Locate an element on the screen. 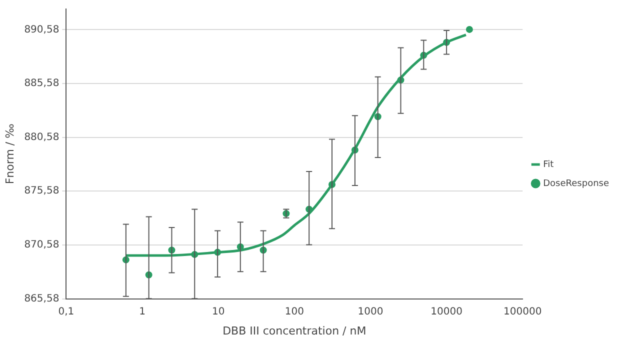 The width and height of the screenshot is (629, 342). x-tick-label: 10 is located at coordinates (218, 312).